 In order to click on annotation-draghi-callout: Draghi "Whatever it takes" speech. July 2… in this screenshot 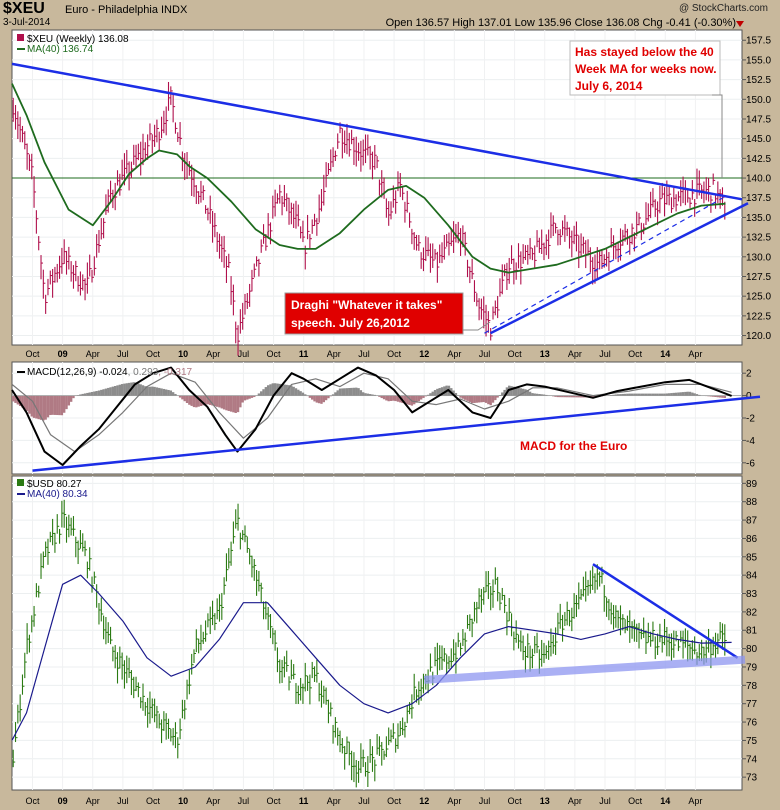, I will do `click(387, 313)`.